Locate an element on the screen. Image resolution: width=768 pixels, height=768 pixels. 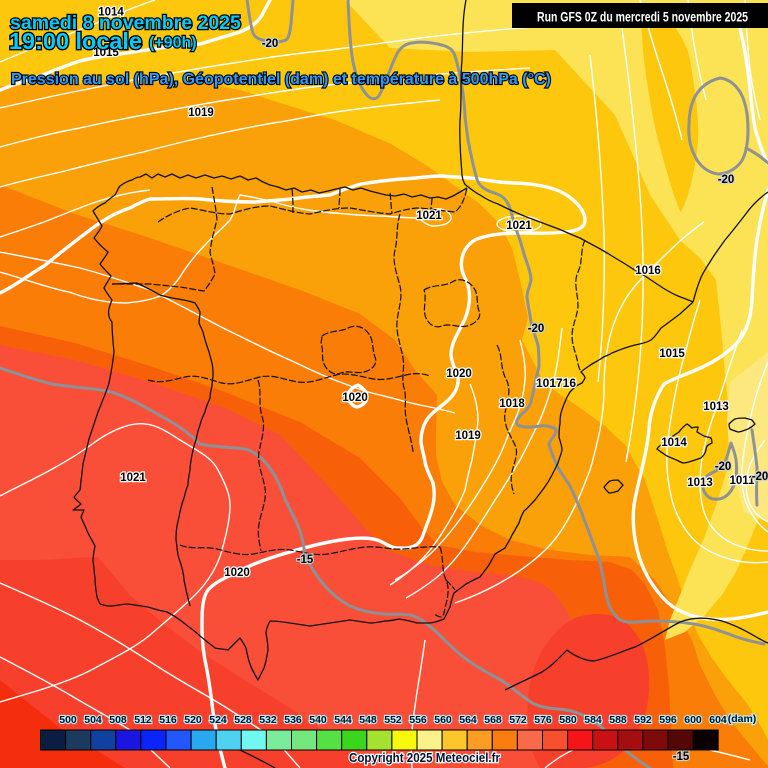
svg-text: 516 is located at coordinates (168, 720).